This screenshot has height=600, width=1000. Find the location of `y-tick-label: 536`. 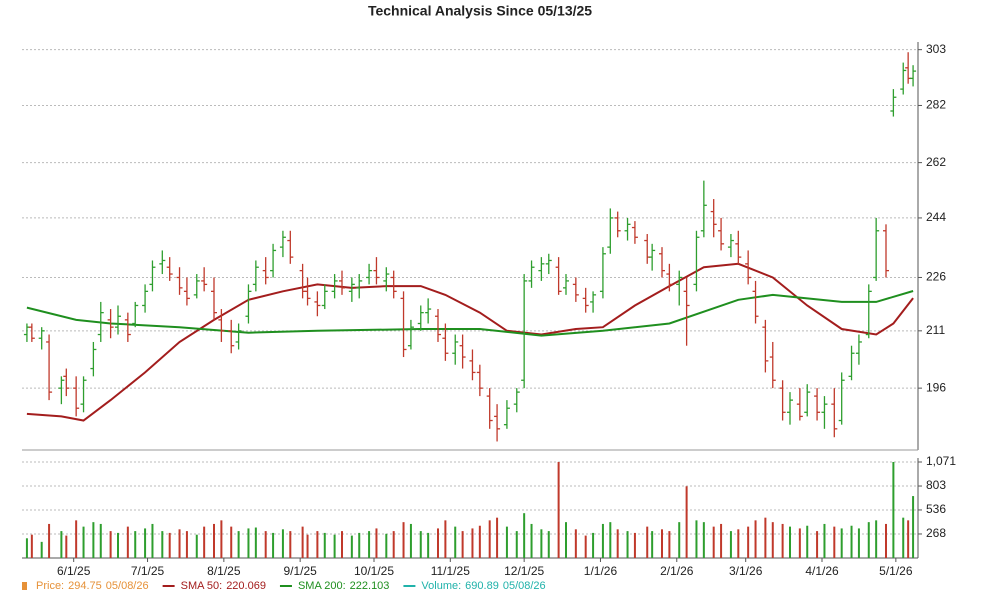

y-tick-label: 536 is located at coordinates (936, 509).